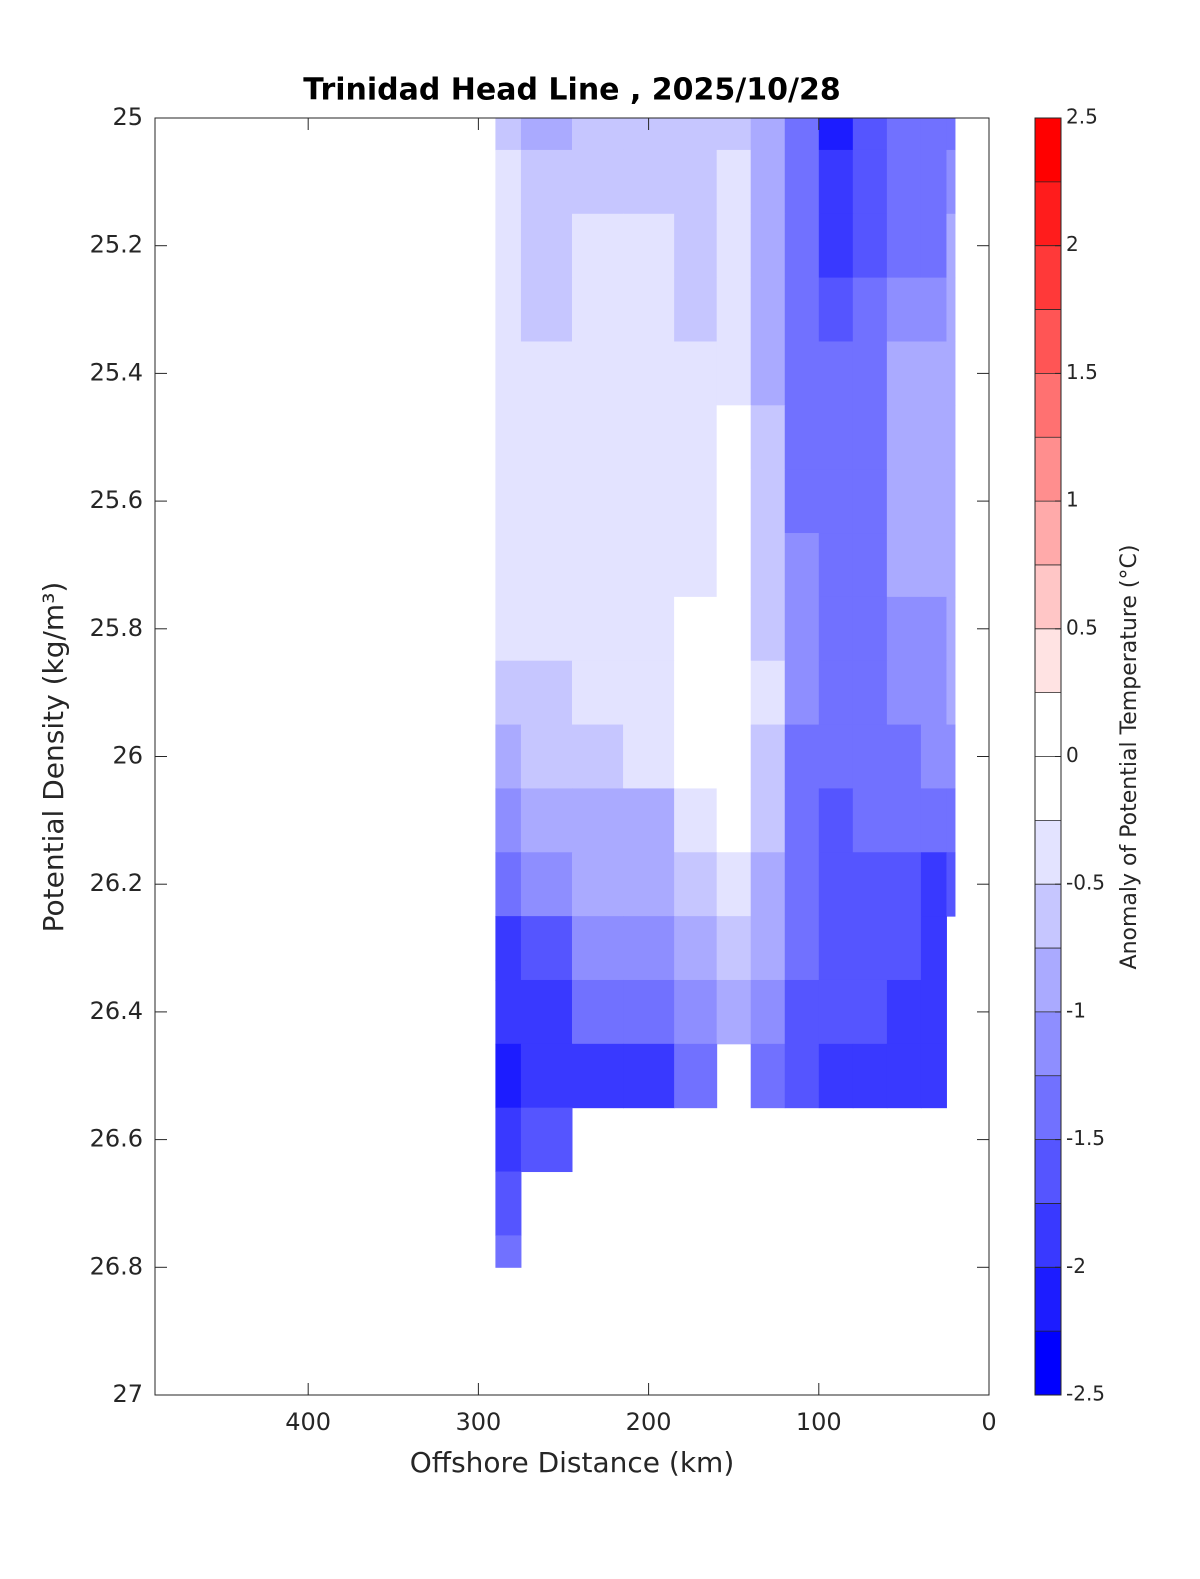  What do you see at coordinates (1129, 757) in the screenshot?
I see `colorbar-label: Anomaly of Potential Temperature (°C)` at bounding box center [1129, 757].